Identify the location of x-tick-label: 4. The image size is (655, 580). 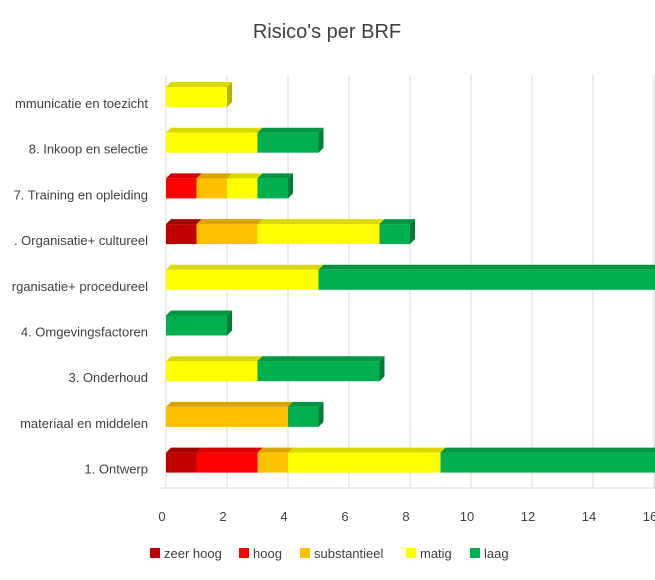
(283, 516).